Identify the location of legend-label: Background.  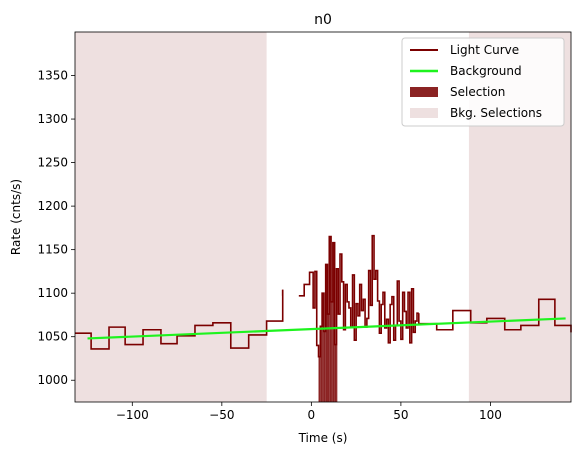
(486, 71).